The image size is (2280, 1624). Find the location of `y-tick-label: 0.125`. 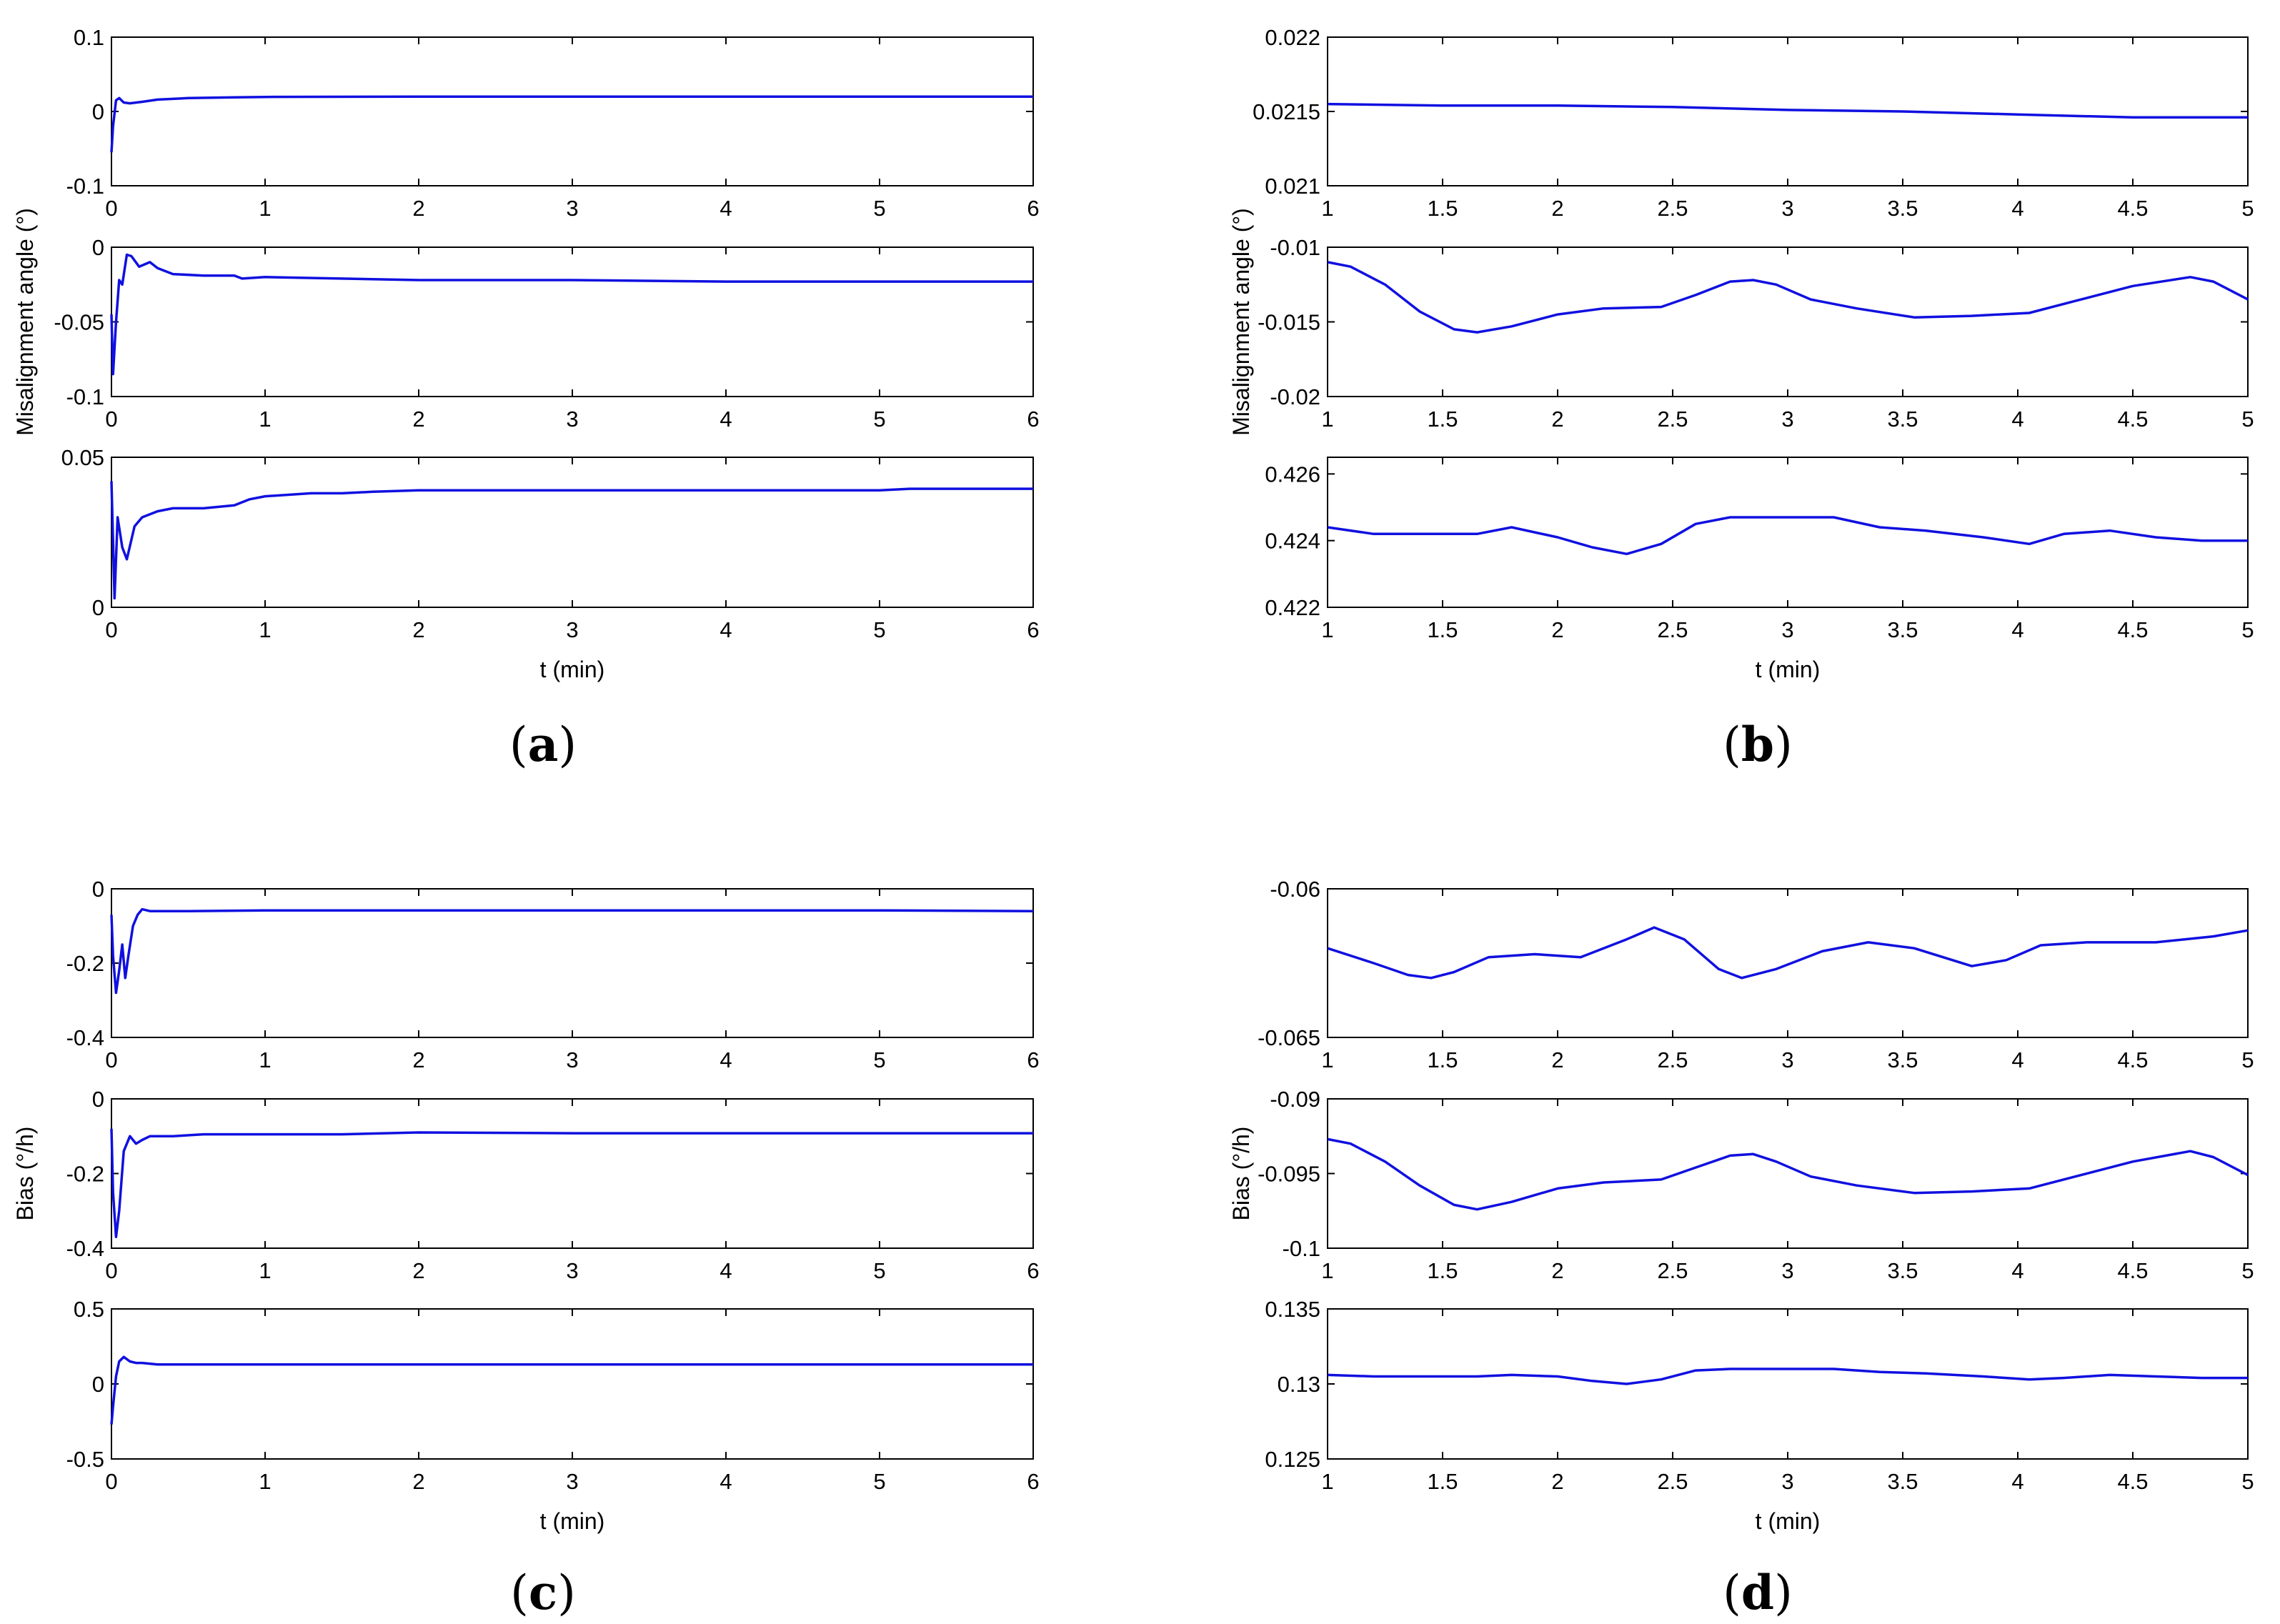

y-tick-label: 0.125 is located at coordinates (1292, 1460).